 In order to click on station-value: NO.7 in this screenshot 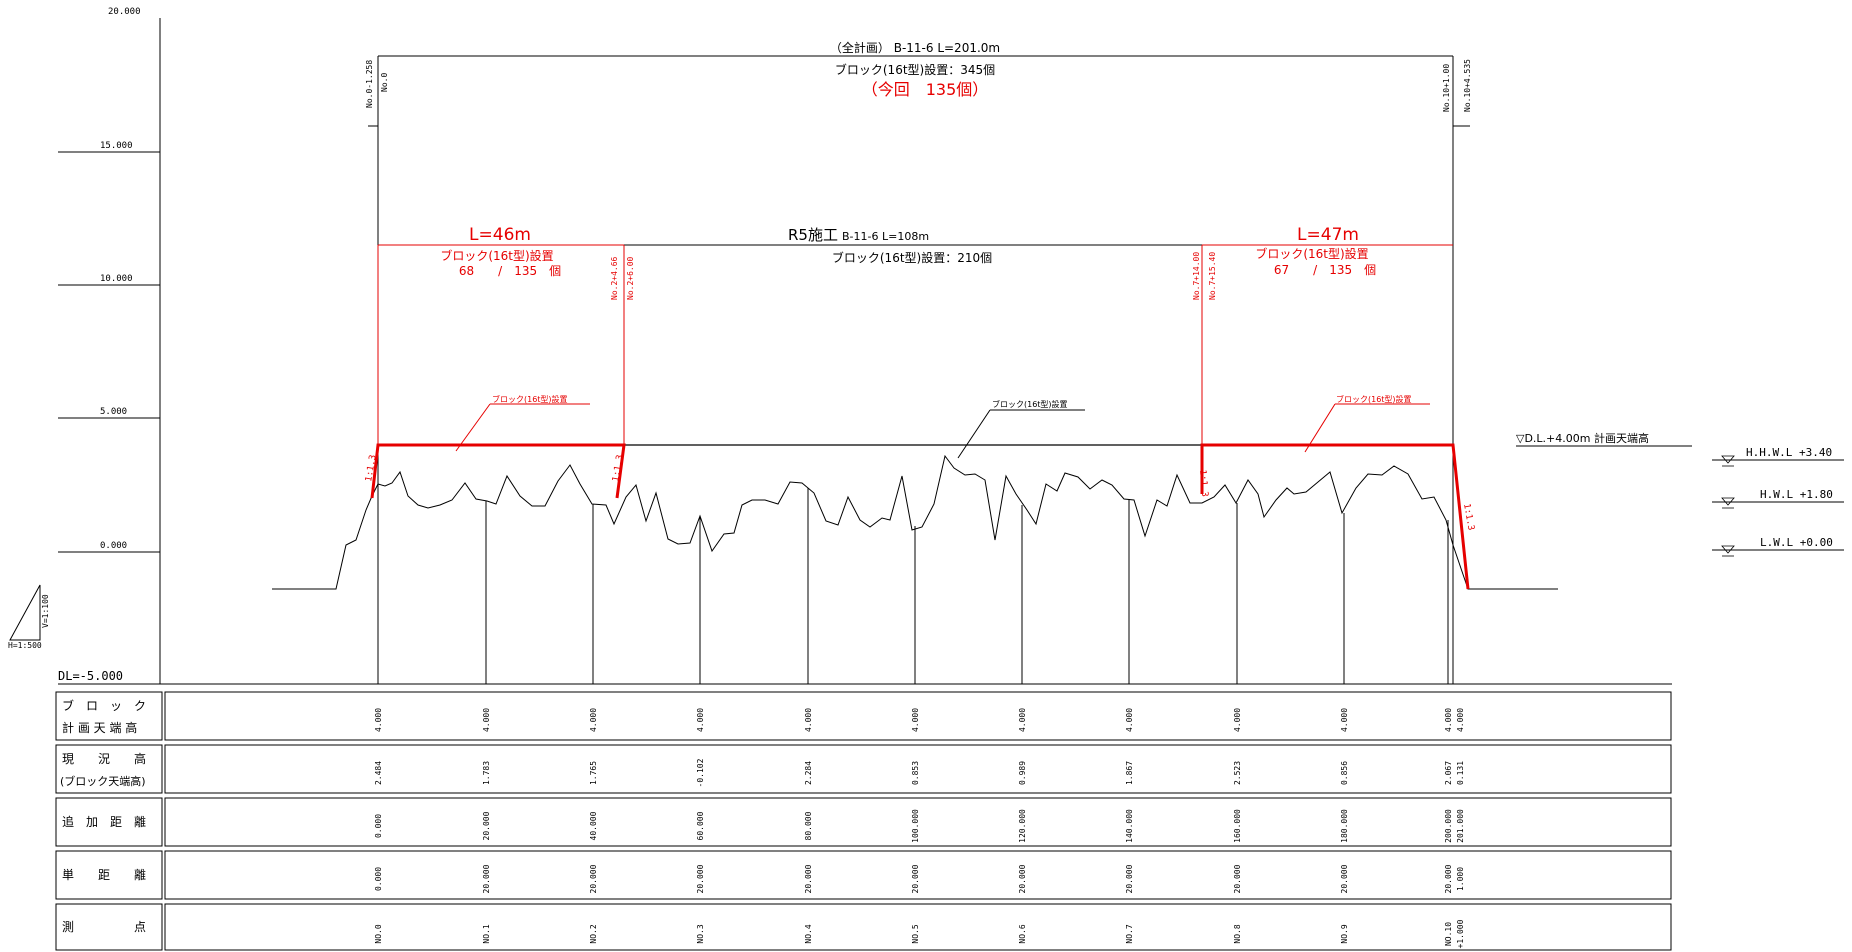, I will do `click(1129, 933)`.